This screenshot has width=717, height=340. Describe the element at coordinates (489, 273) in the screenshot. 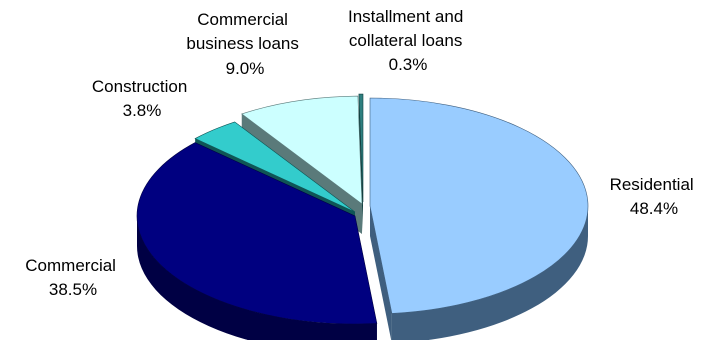

I see `slice-side-residential` at that location.